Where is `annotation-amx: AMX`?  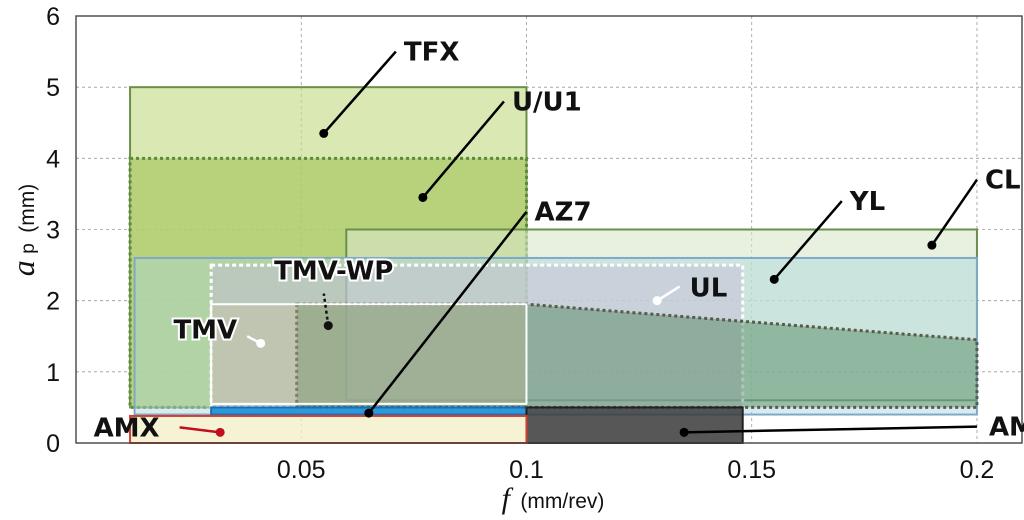
annotation-amx: AMX is located at coordinates (159, 428).